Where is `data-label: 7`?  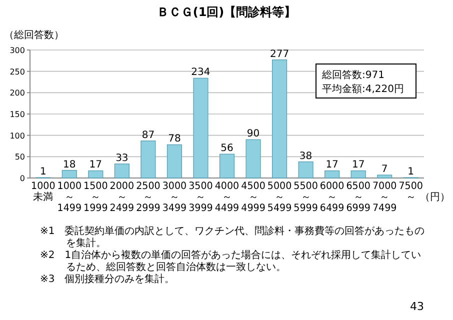 data-label: 7 is located at coordinates (384, 170).